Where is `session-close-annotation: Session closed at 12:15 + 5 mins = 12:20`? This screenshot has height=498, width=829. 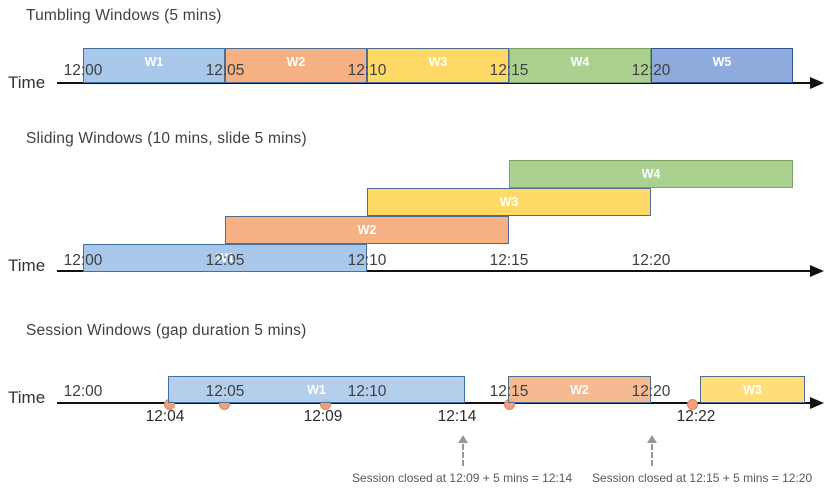
session-close-annotation: Session closed at 12:15 + 5 mins = 12:20 is located at coordinates (702, 478).